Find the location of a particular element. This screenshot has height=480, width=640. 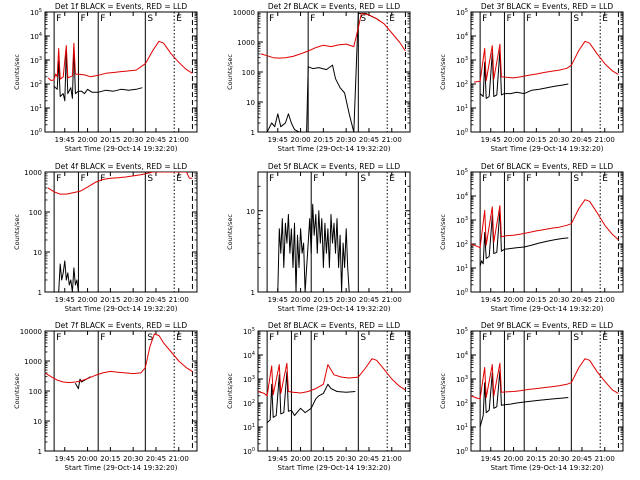

panel-title: Det 9f BLACK = Events, RED = LLD is located at coordinates (547, 325).